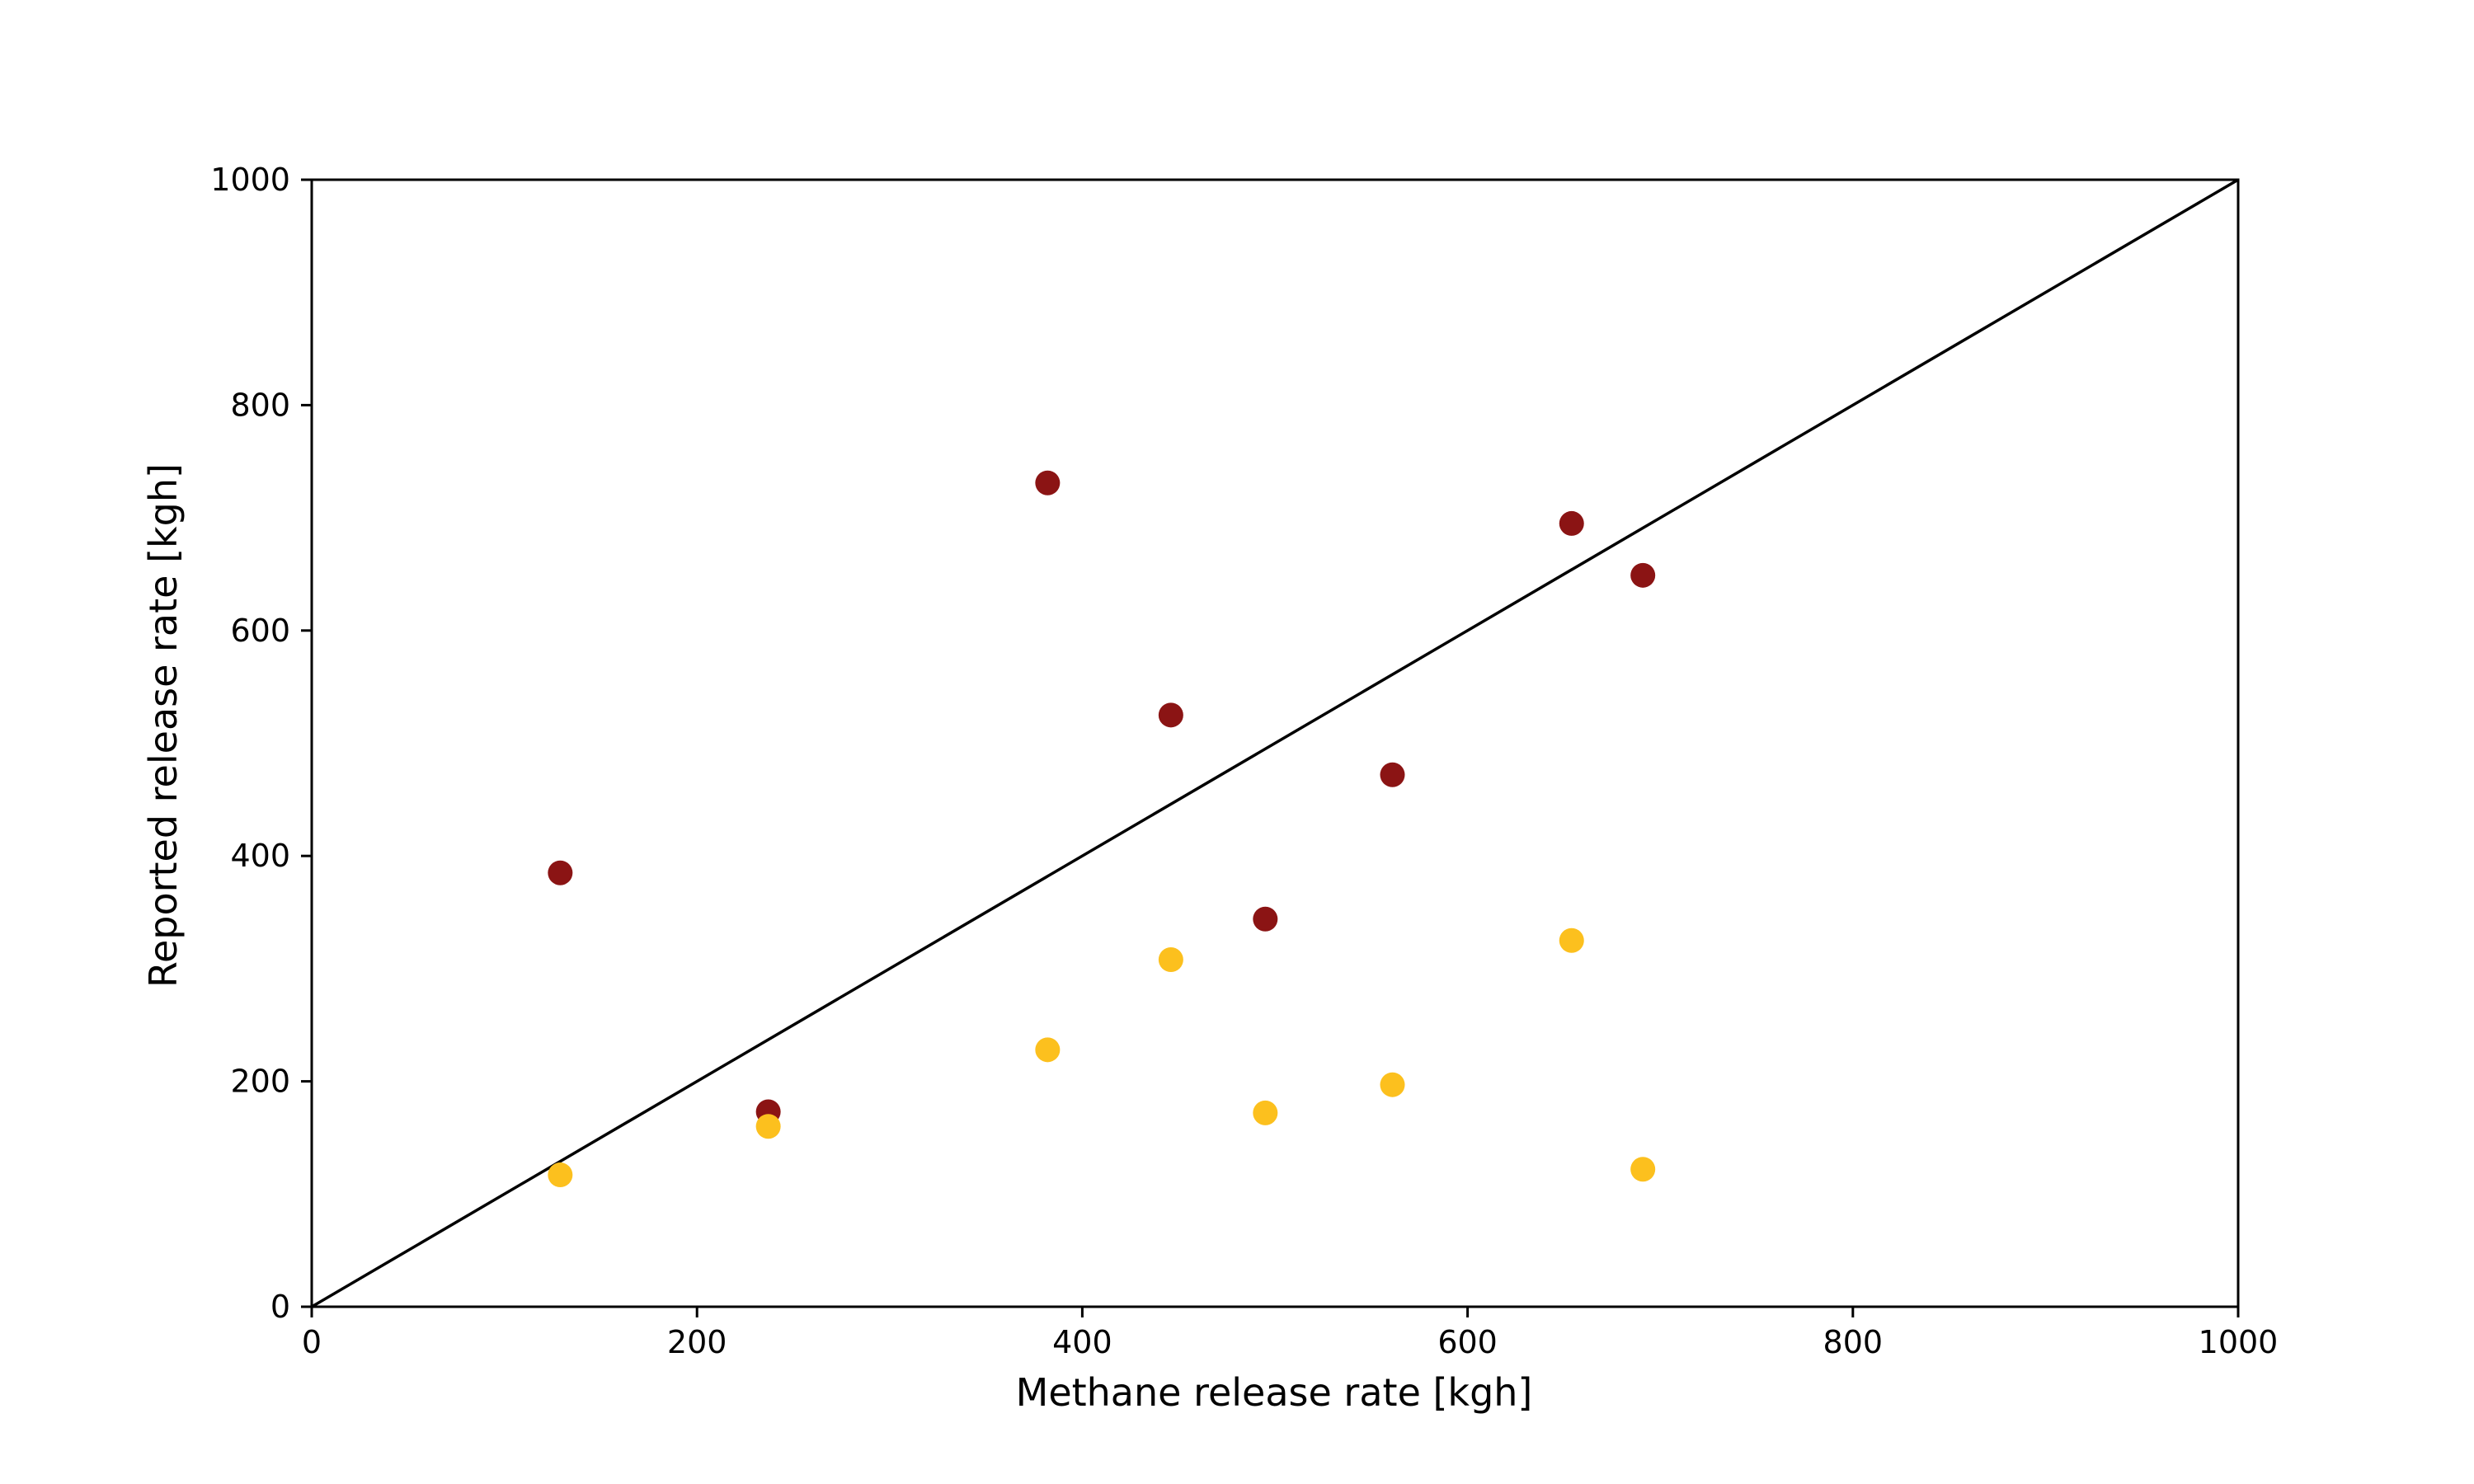 This screenshot has width=2474, height=1484. What do you see at coordinates (163, 725) in the screenshot?
I see `y-axis-label: Reported release rate [kgh]` at bounding box center [163, 725].